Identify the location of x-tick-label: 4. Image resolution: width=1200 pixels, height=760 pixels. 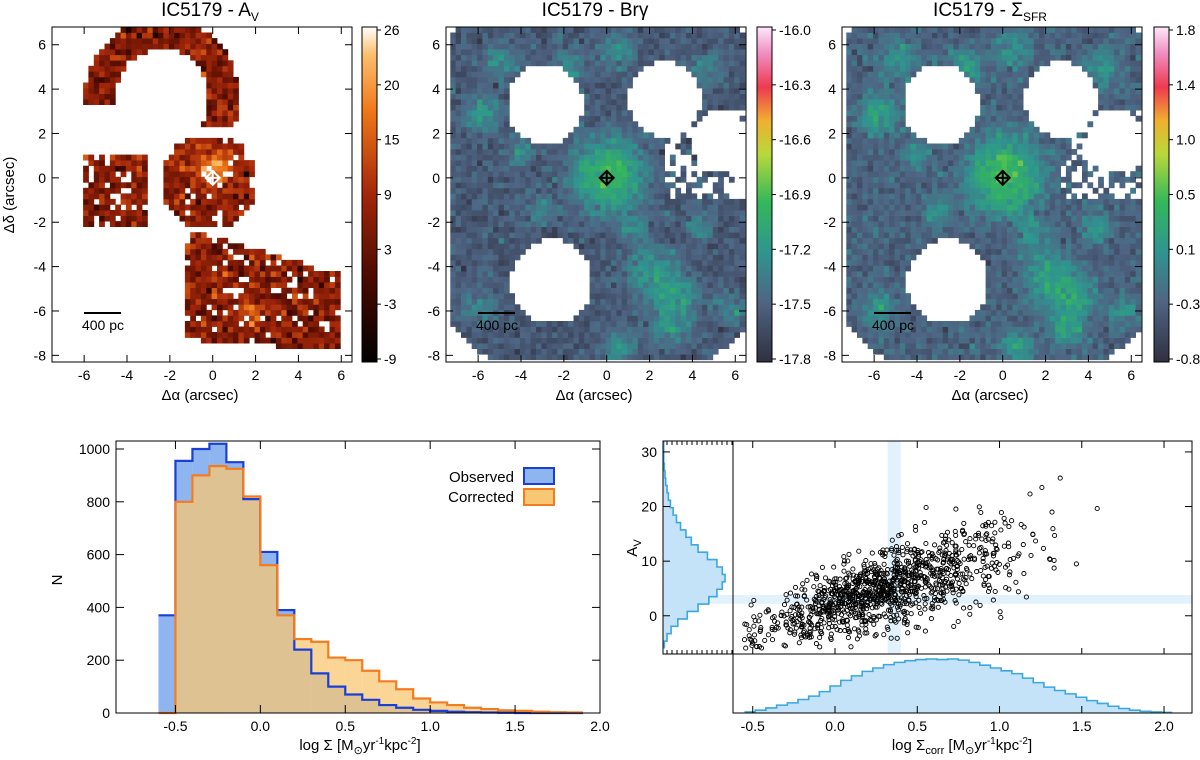
(693, 375).